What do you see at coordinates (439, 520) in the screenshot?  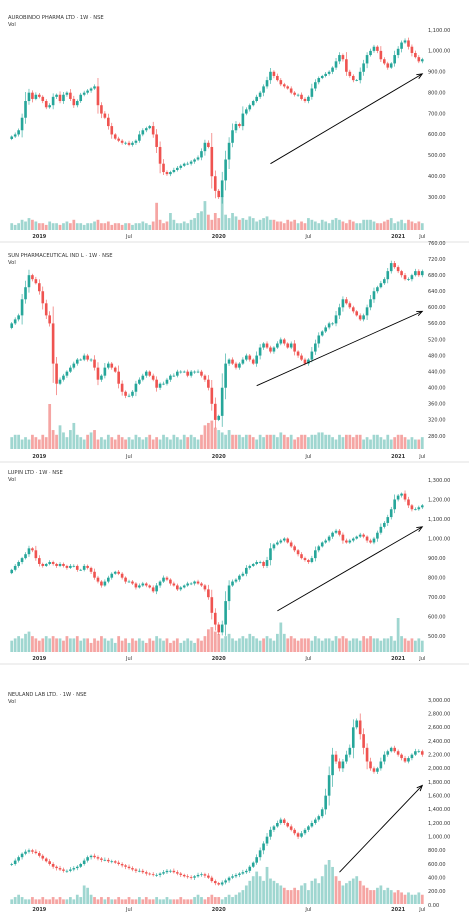 I see `y-tick-label: 1,100.00` at bounding box center [439, 520].